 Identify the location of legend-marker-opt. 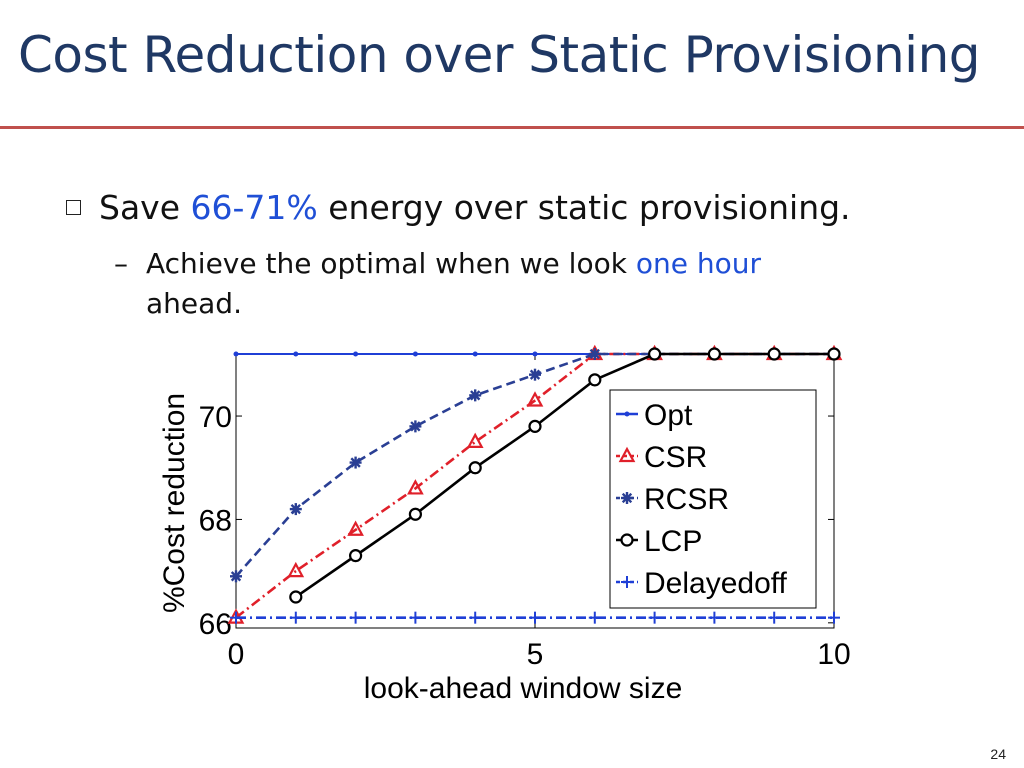
(627, 414).